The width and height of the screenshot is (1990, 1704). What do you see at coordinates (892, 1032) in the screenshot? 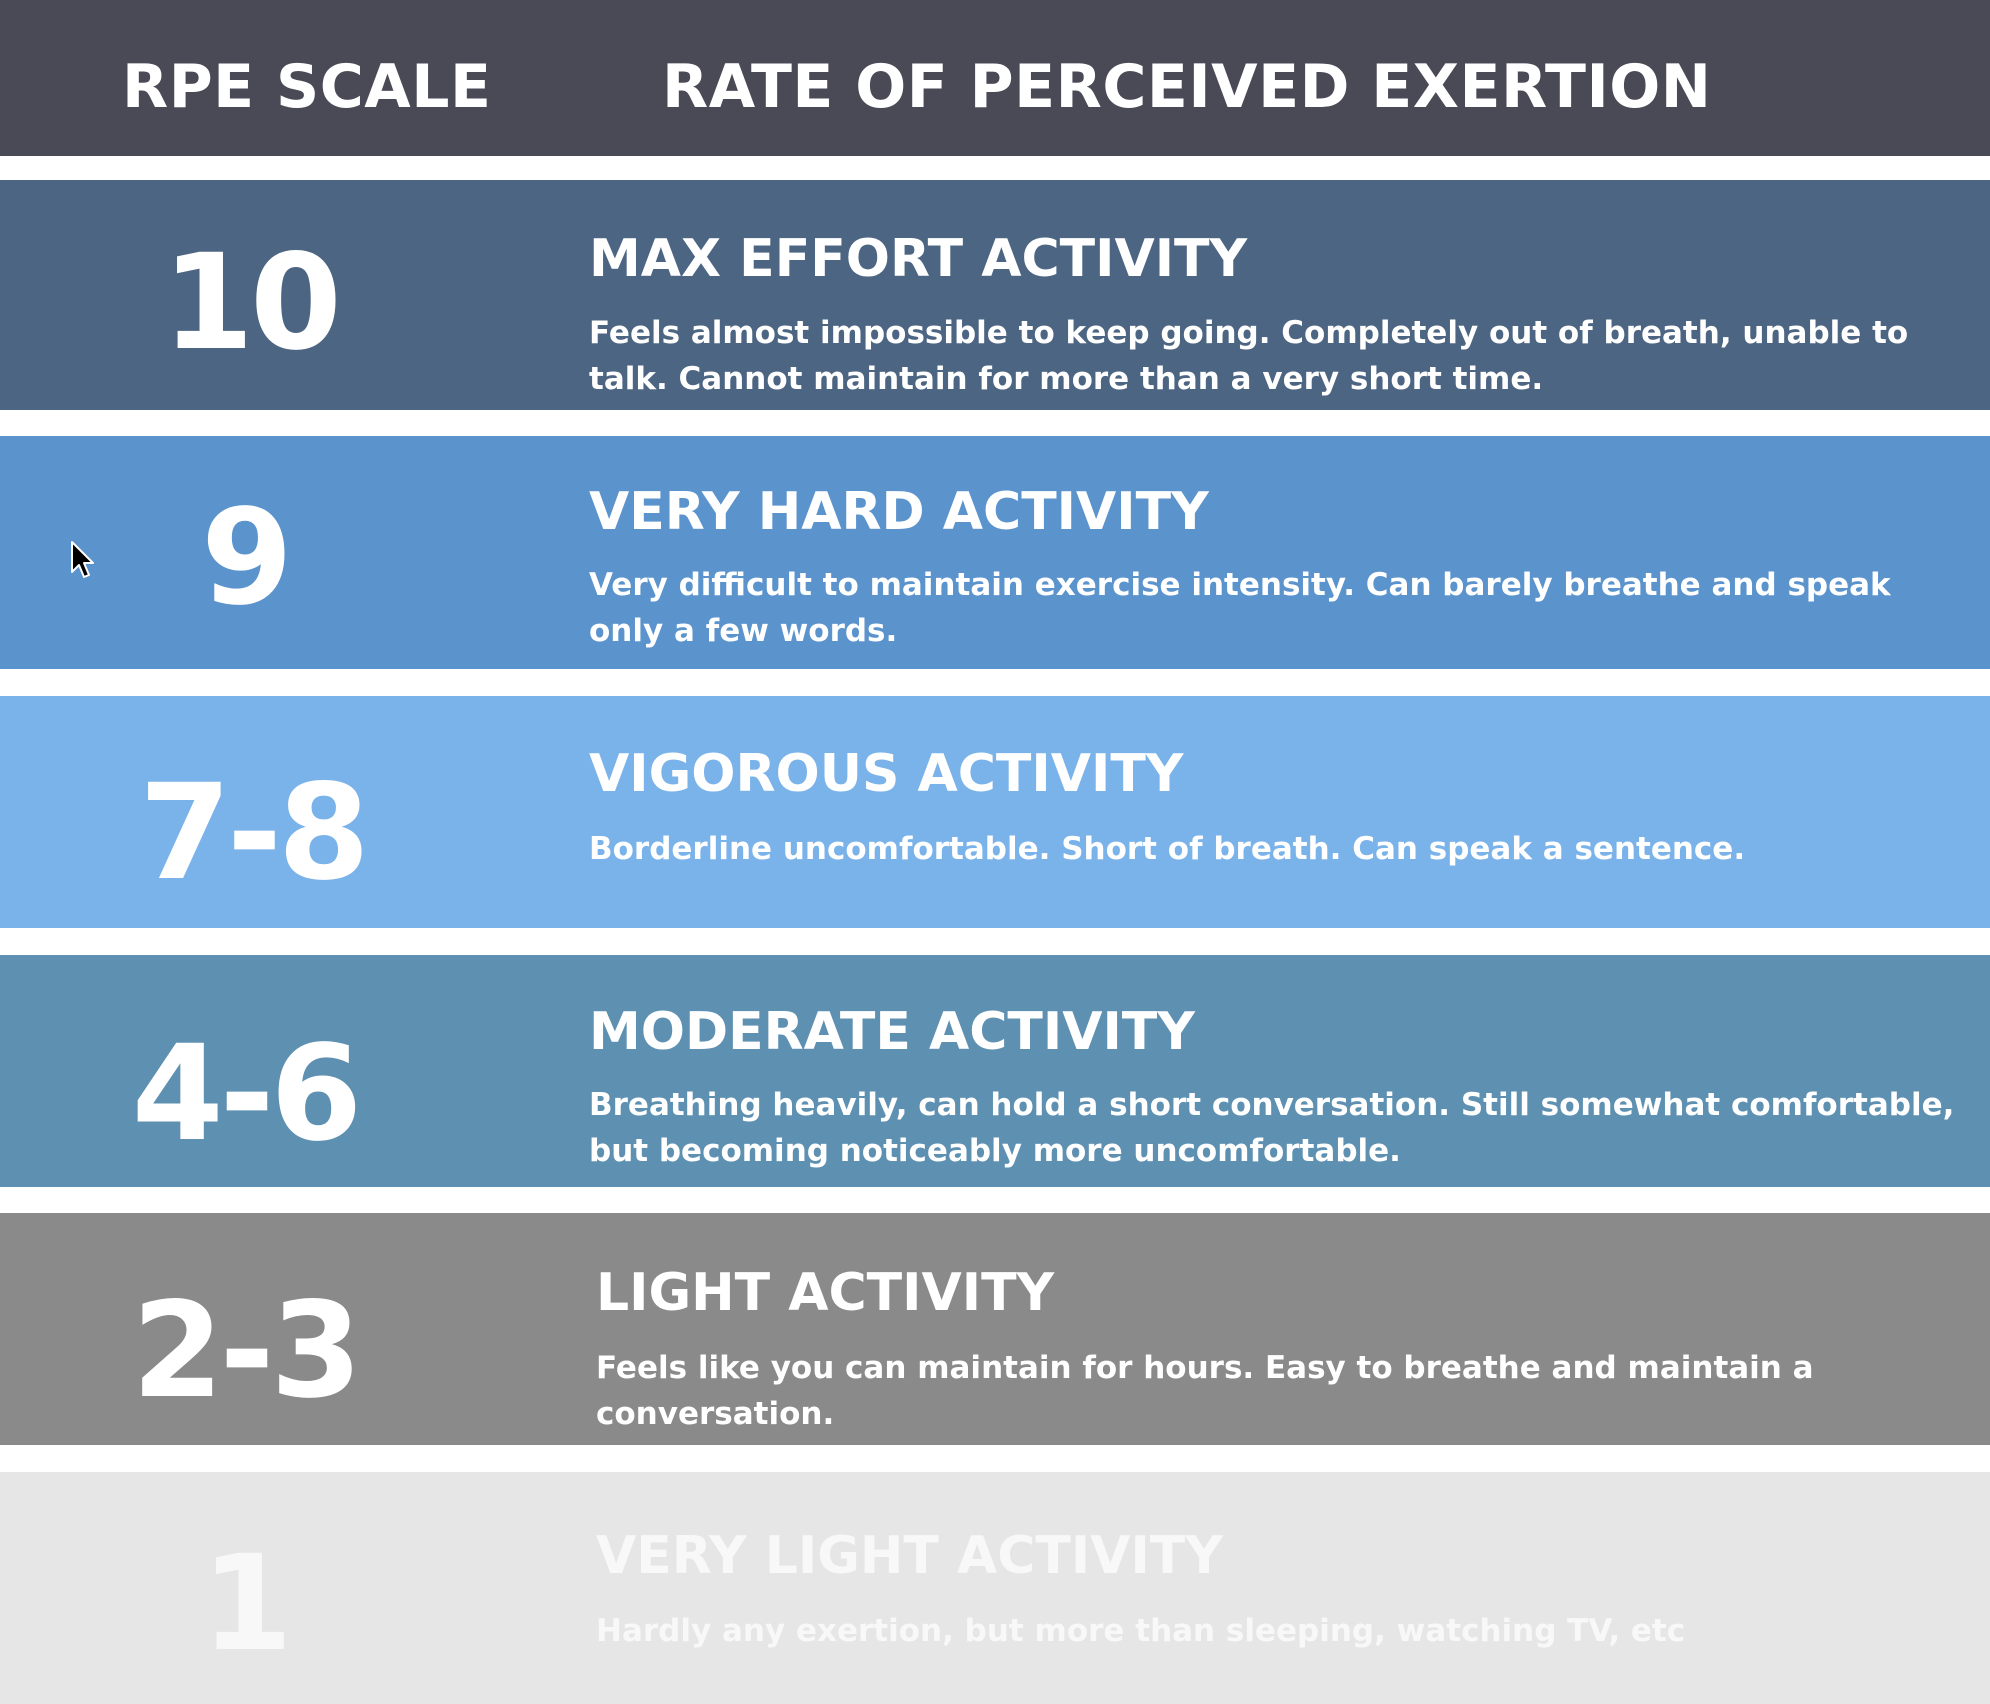
I see `rpe-level-title: MODERATE ACTIVITY` at bounding box center [892, 1032].